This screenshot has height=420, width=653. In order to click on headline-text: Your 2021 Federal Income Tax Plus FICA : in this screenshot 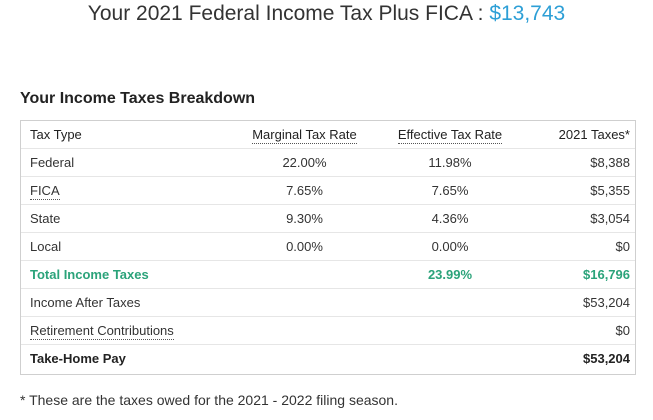, I will do `click(285, 13)`.